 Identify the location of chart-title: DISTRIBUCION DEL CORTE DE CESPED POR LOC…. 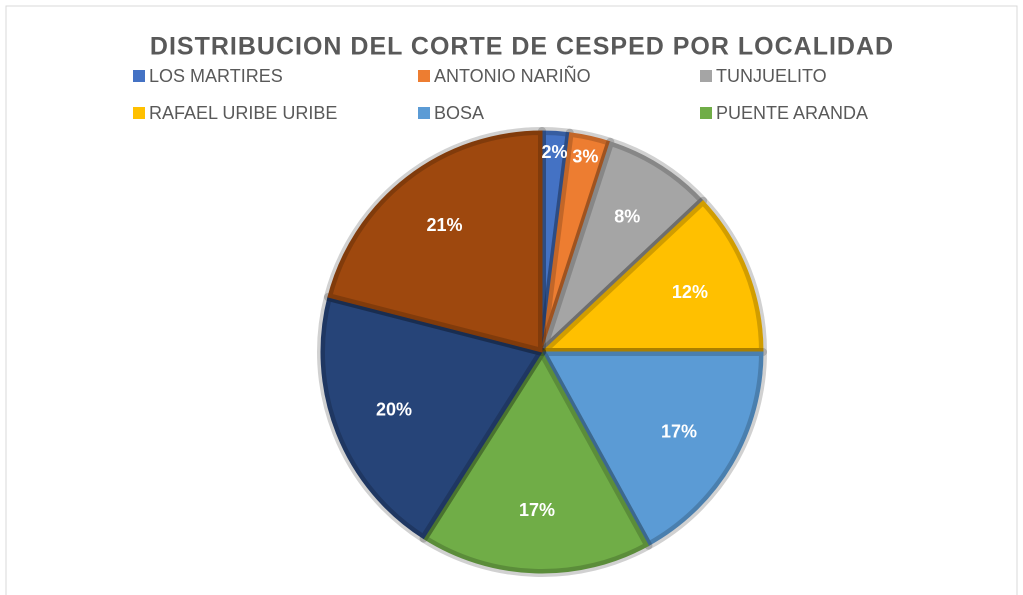
(522, 47).